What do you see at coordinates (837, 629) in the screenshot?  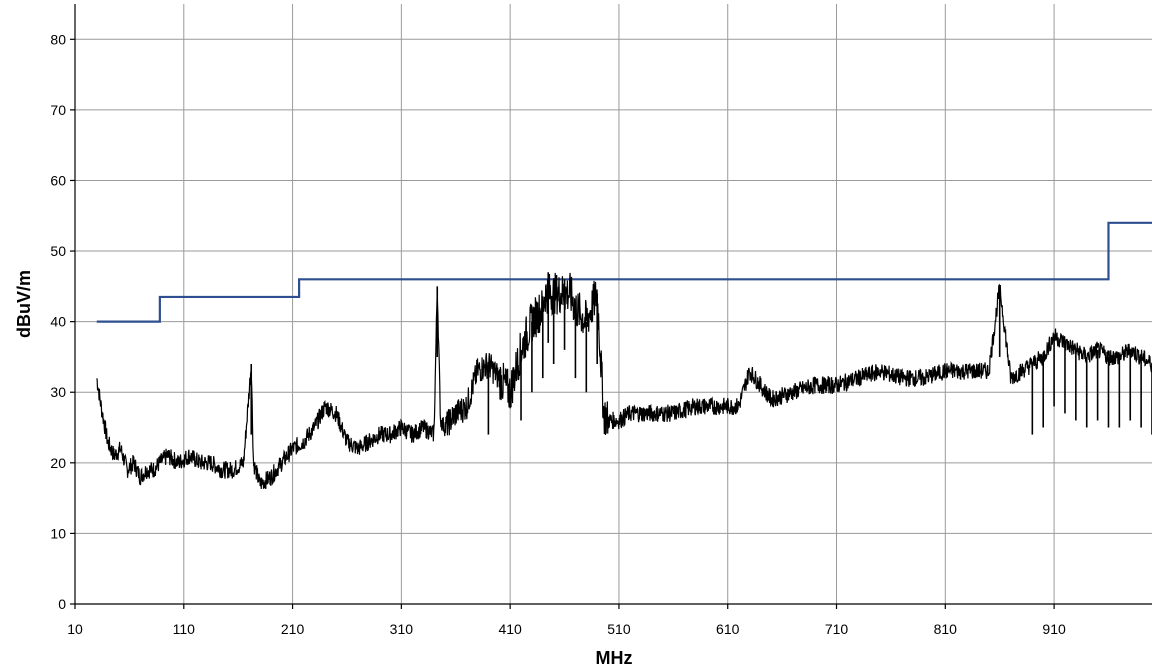 I see `x-tick-label: 710` at bounding box center [837, 629].